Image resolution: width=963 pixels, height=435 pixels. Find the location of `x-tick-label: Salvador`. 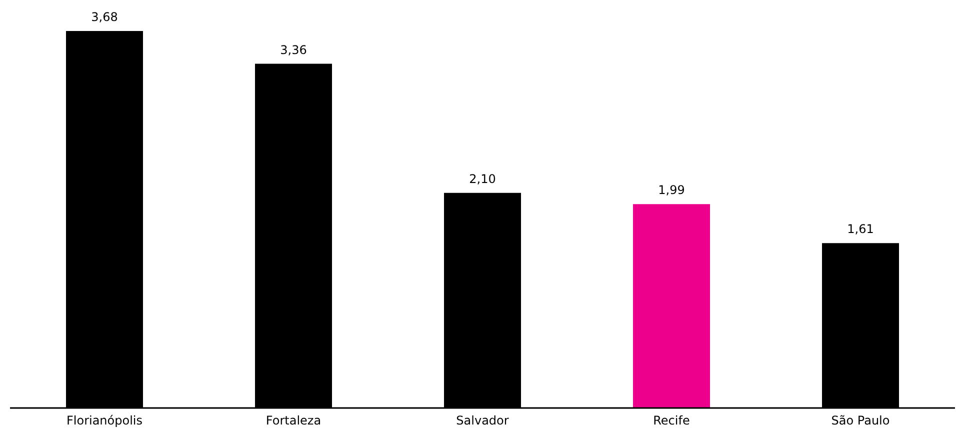

x-tick-label: Salvador is located at coordinates (482, 421).